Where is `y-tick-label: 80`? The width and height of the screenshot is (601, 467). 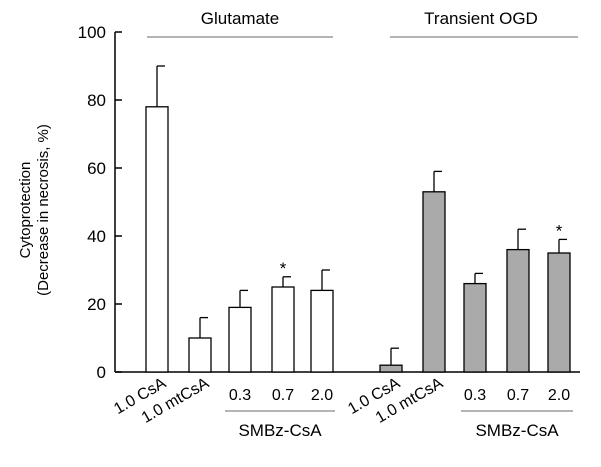
y-tick-label: 80 is located at coordinates (96, 100).